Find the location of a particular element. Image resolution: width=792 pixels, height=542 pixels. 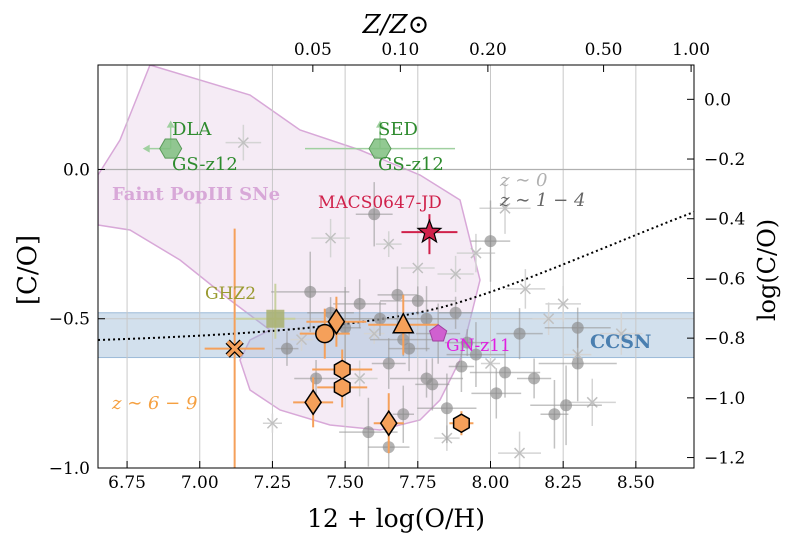

y-right-tick-label: −0.2 is located at coordinates (724, 160).